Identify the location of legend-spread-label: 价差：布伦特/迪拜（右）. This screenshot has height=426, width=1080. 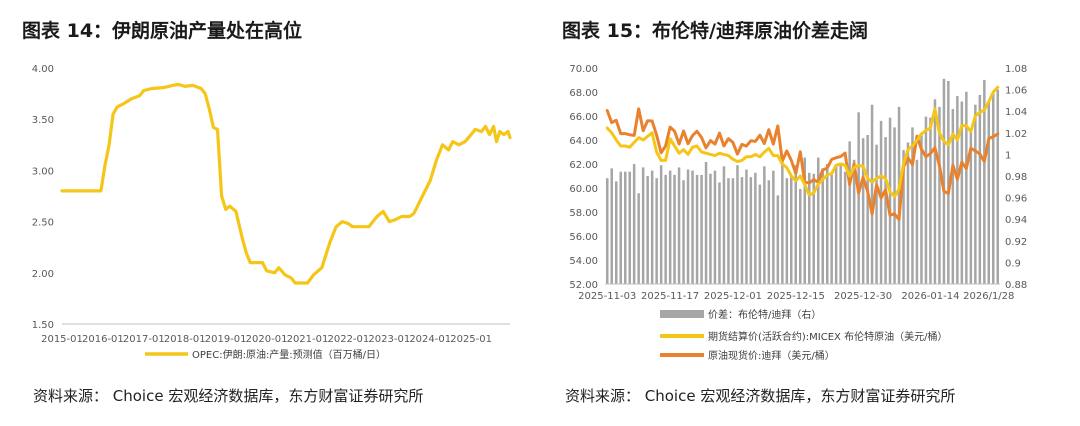
(764, 314).